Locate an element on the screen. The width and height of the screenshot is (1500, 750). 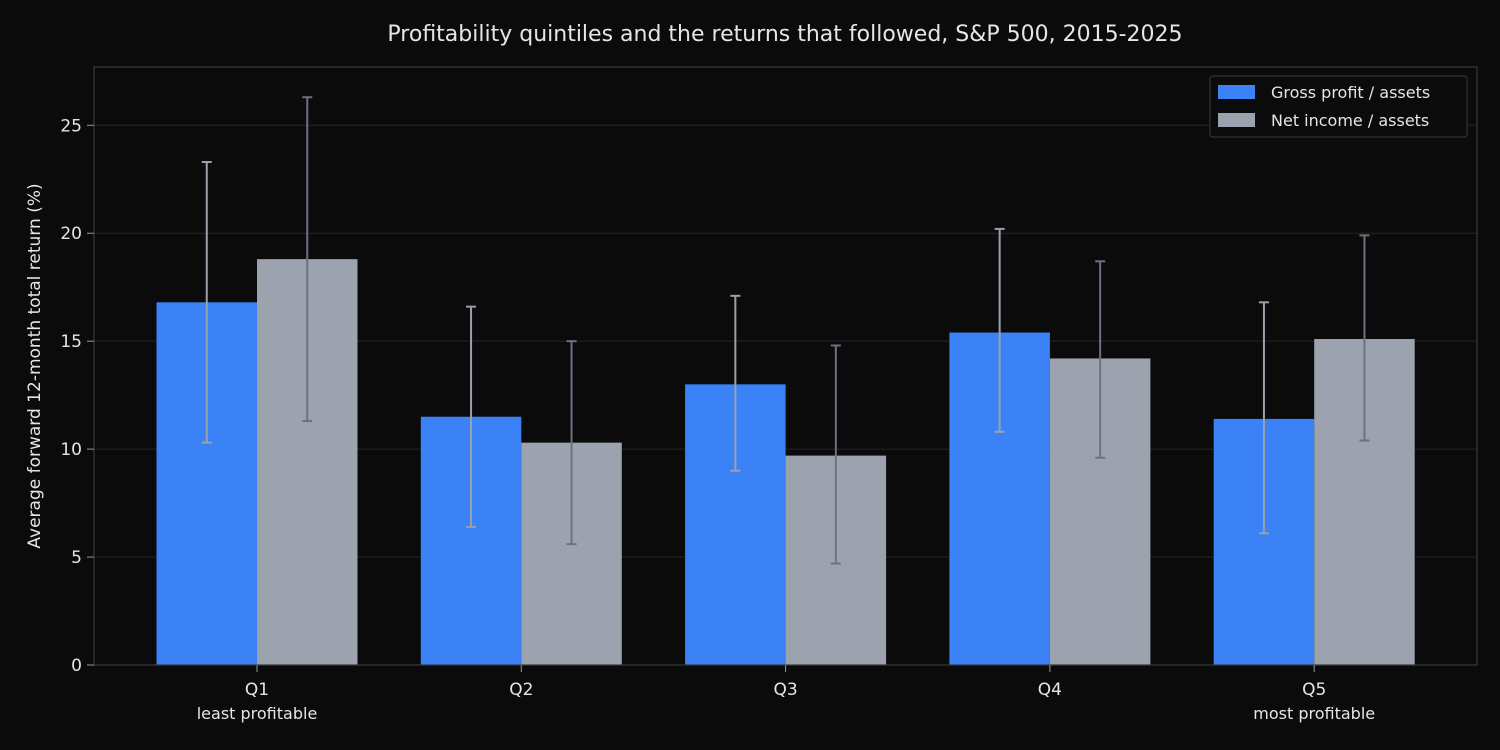
y-tick-label: 15 is located at coordinates (71, 342).